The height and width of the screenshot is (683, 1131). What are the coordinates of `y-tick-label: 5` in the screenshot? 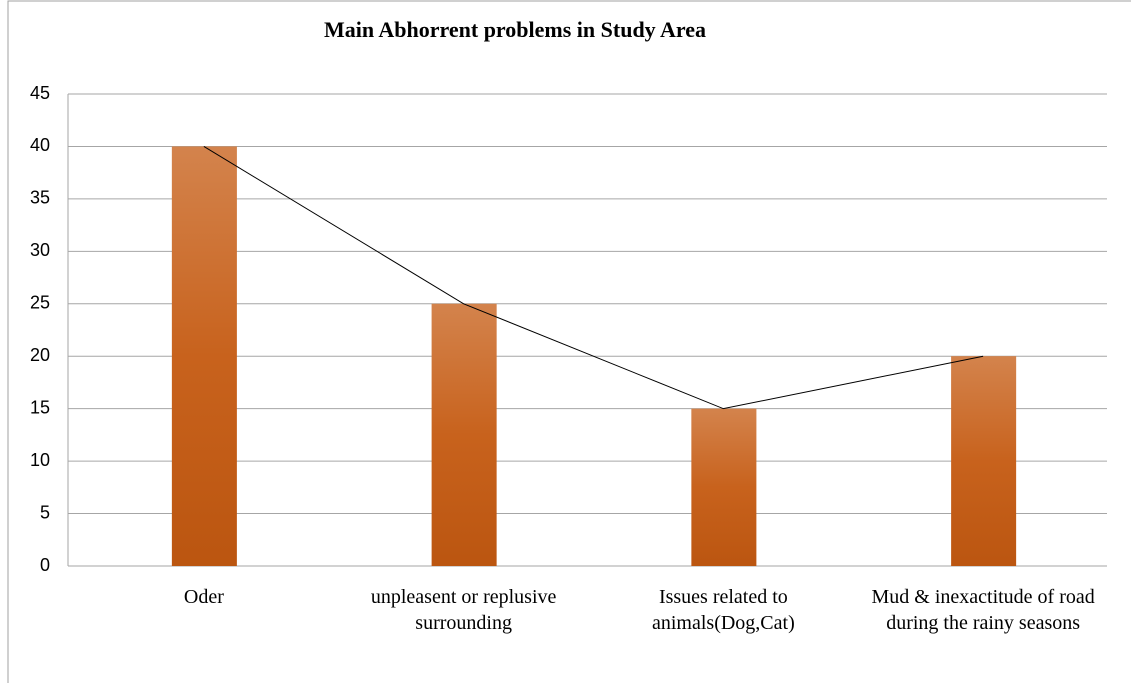 It's located at (45, 512).